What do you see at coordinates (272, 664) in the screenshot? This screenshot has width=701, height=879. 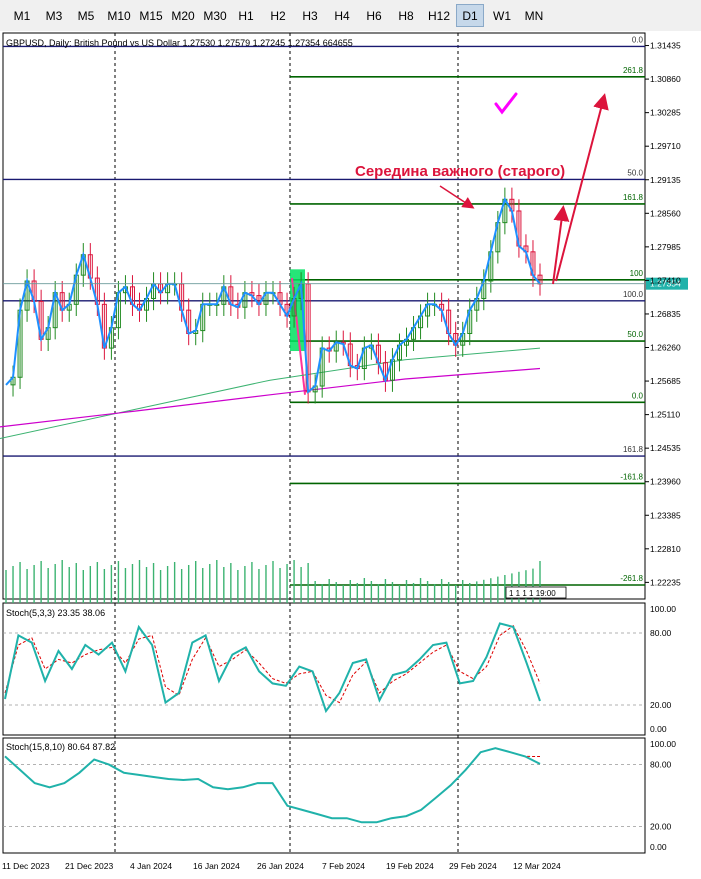 I see `stoch1-signal-line` at bounding box center [272, 664].